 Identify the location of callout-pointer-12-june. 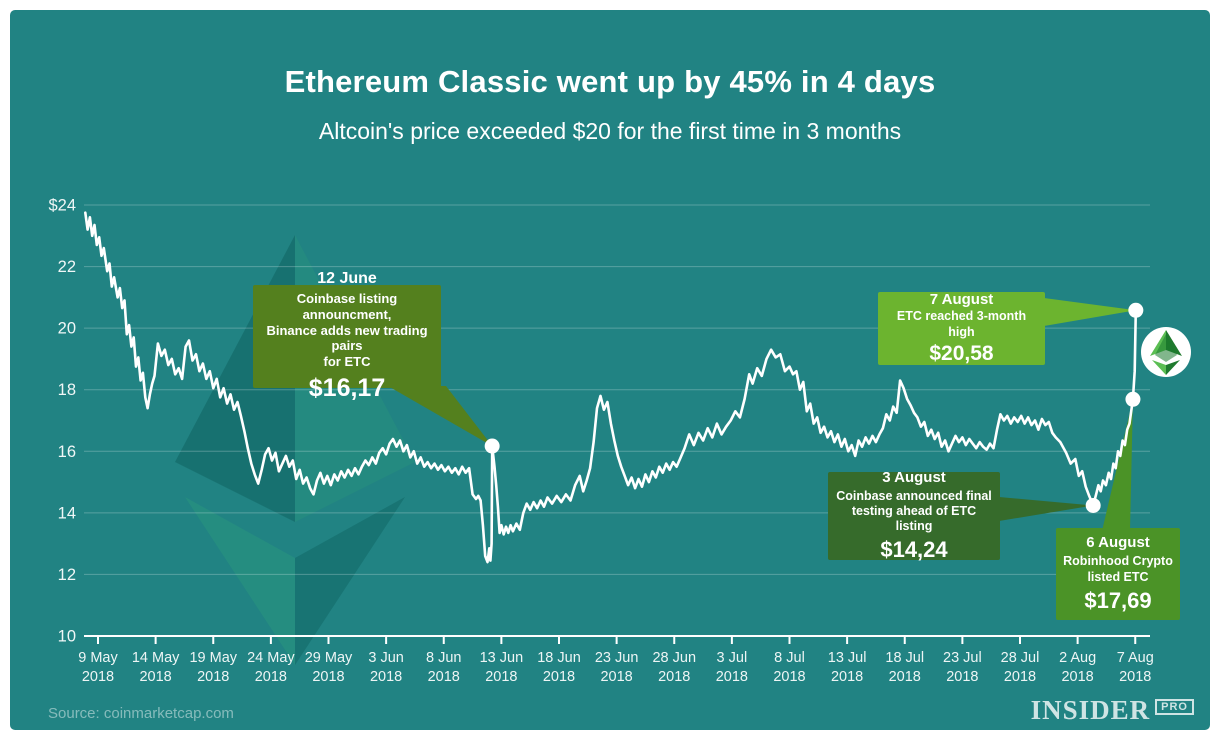
(440, 416).